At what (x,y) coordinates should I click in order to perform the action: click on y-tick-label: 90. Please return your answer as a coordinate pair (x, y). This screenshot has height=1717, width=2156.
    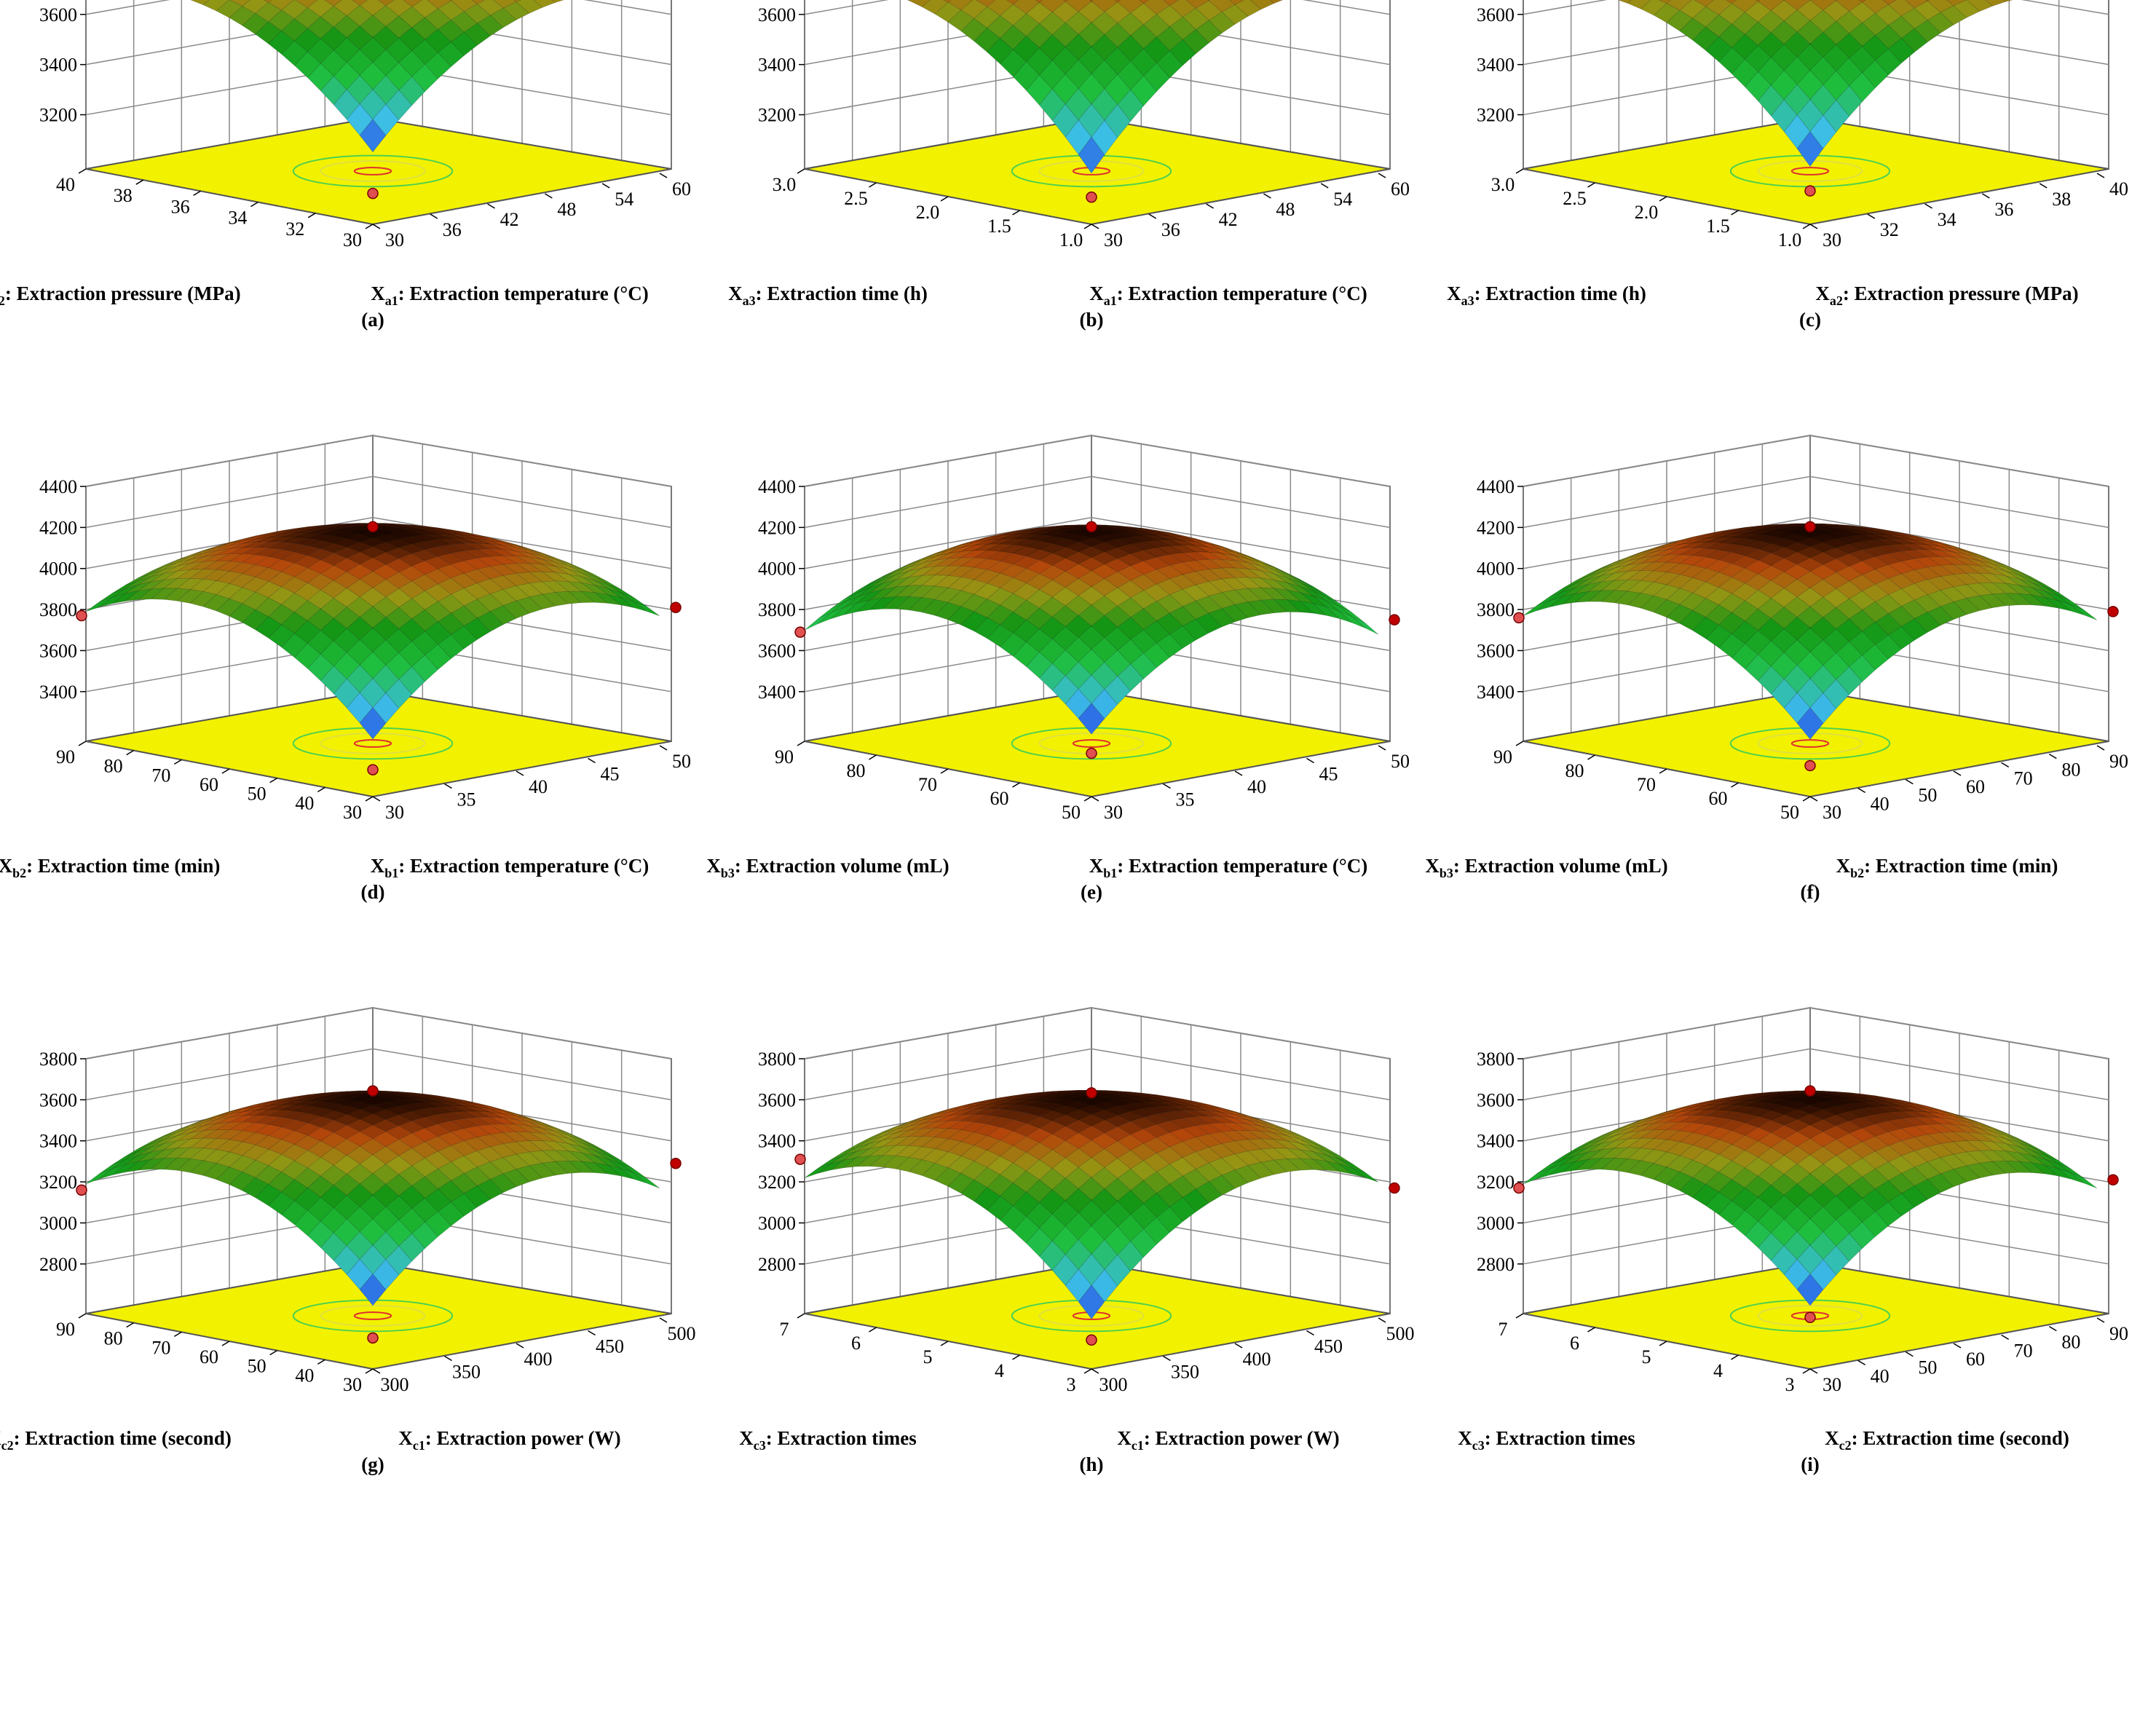
    Looking at the image, I should click on (65, 1329).